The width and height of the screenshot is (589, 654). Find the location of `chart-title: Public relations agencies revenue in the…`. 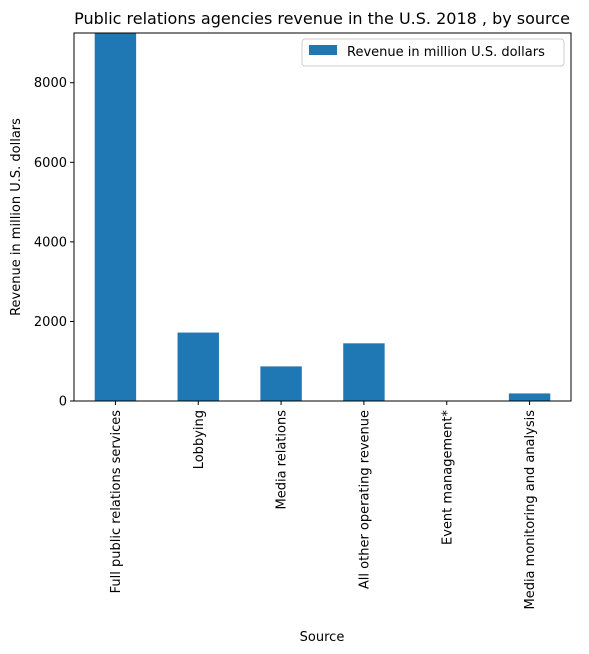

chart-title: Public relations agencies revenue in the… is located at coordinates (322, 18).